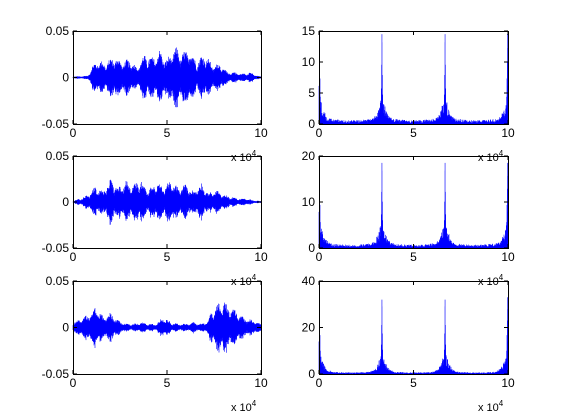 The image size is (561, 420). What do you see at coordinates (309, 31) in the screenshot?
I see `y-tick-label: 15` at bounding box center [309, 31].